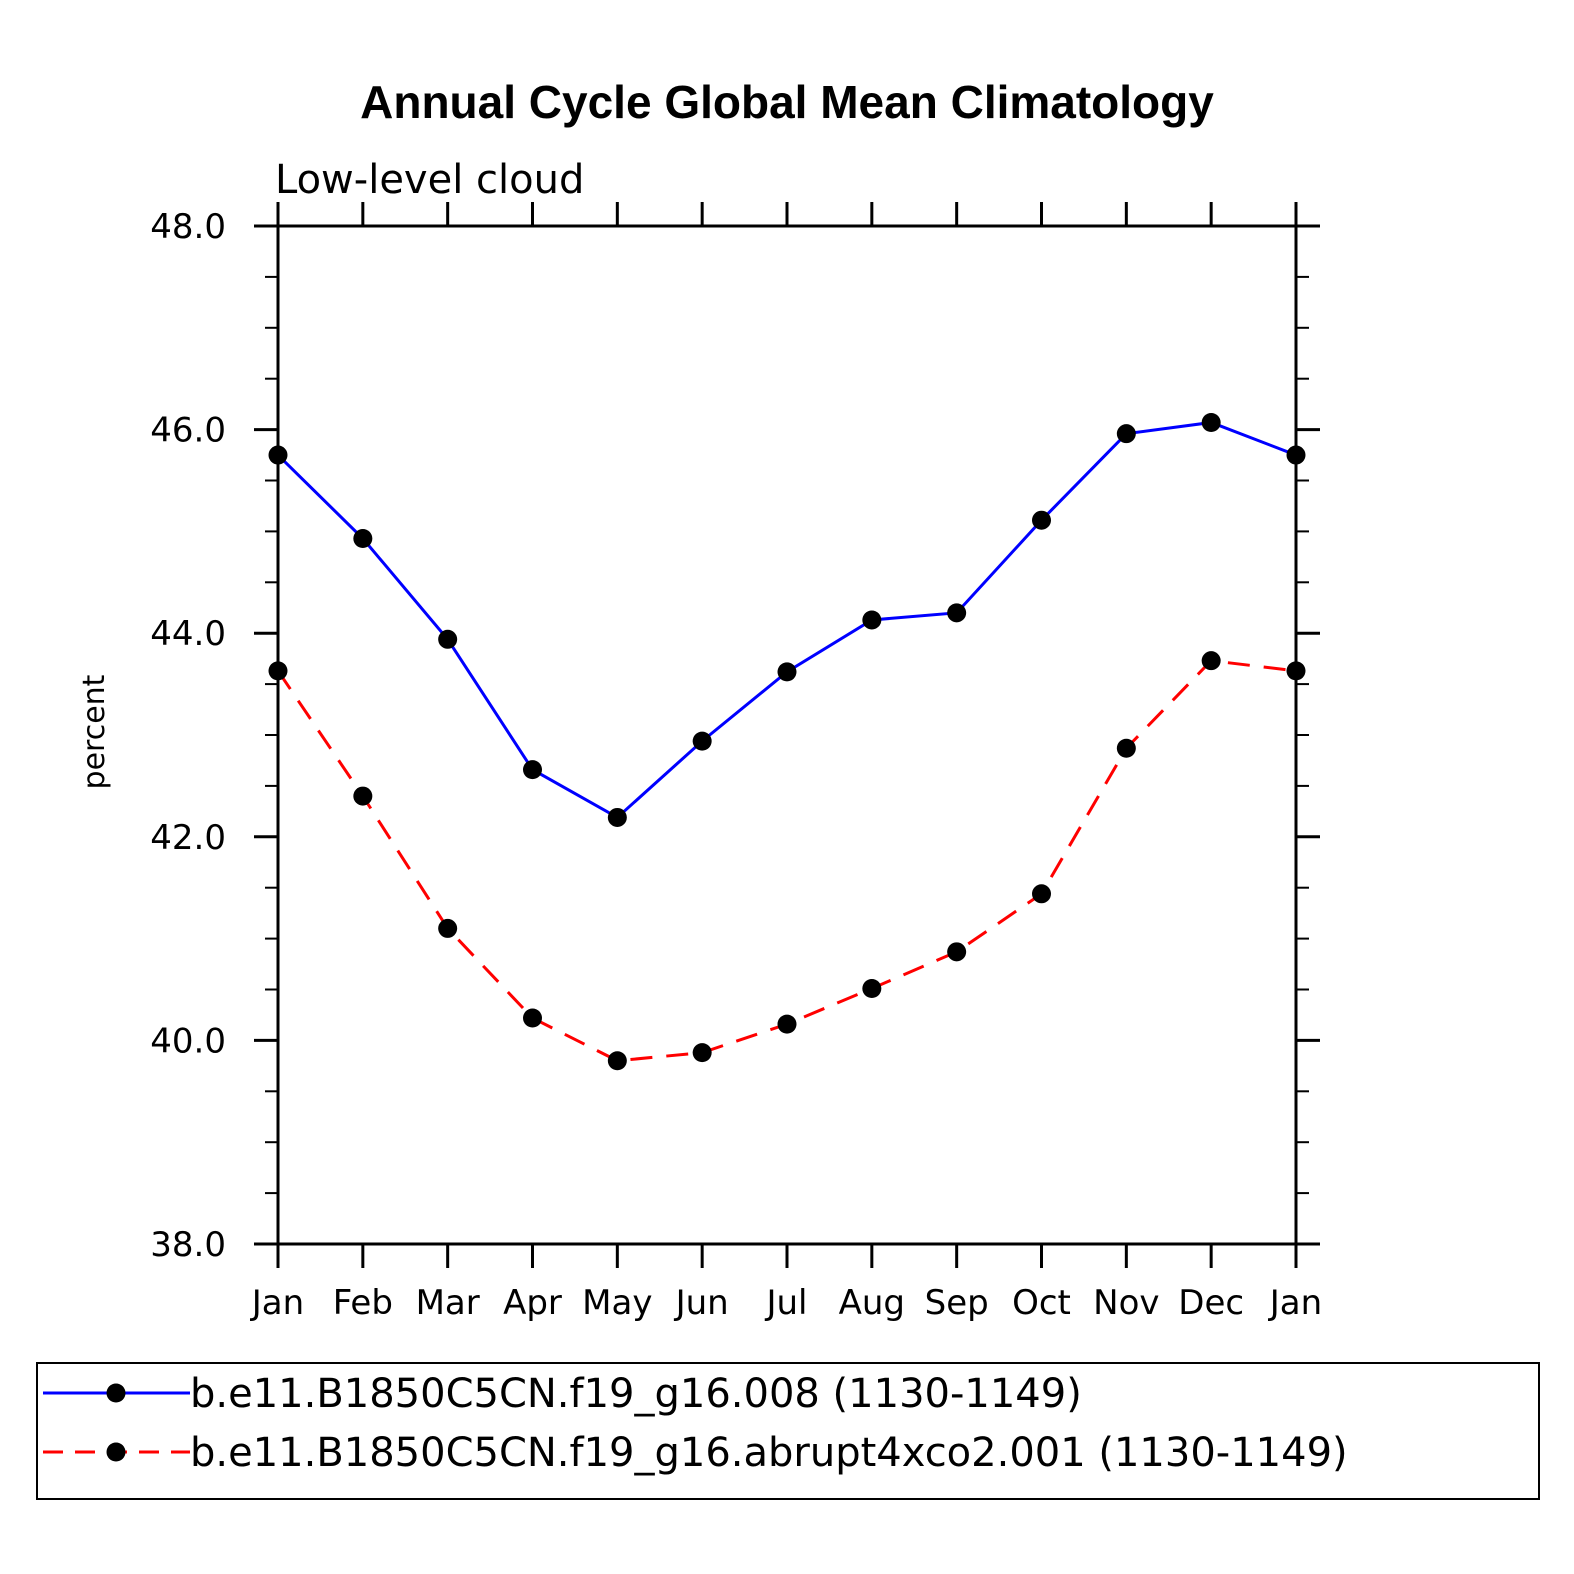  Describe the element at coordinates (363, 1303) in the screenshot. I see `x-tick-label: Feb` at that location.